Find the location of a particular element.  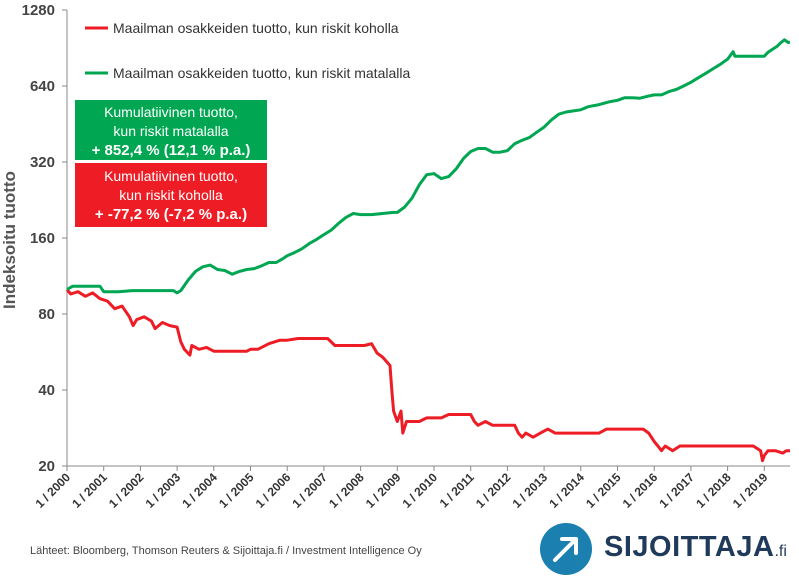

y-tick-label: 160 is located at coordinates (42, 238).